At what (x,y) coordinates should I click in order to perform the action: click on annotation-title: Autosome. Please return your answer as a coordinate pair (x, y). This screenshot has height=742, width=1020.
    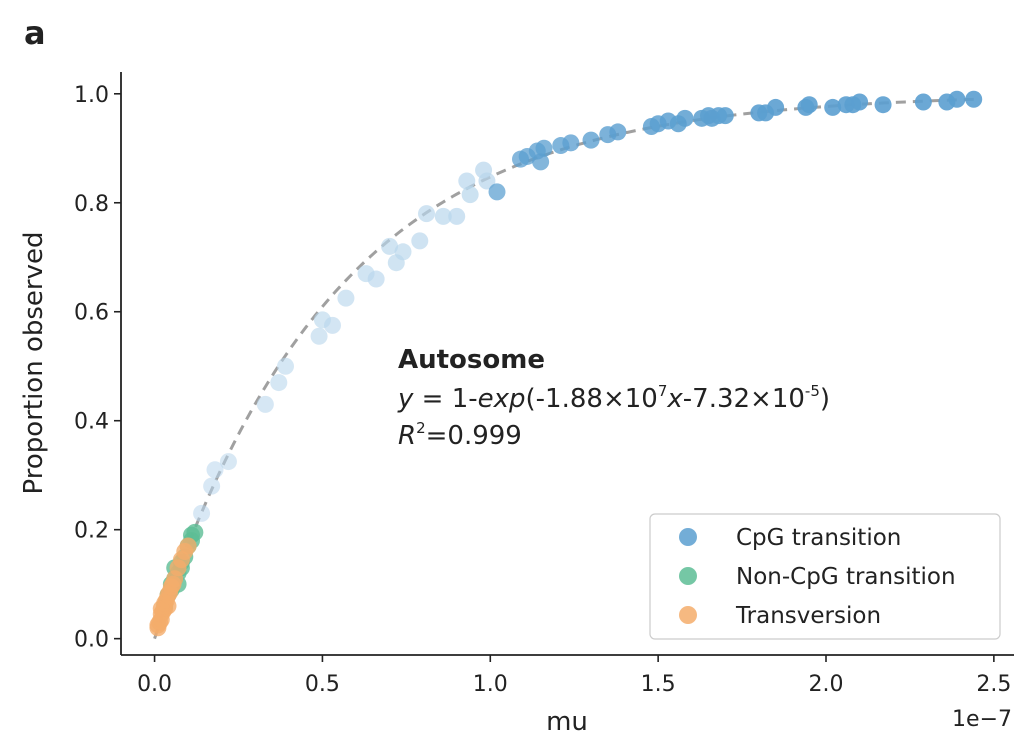
    Looking at the image, I should click on (471, 360).